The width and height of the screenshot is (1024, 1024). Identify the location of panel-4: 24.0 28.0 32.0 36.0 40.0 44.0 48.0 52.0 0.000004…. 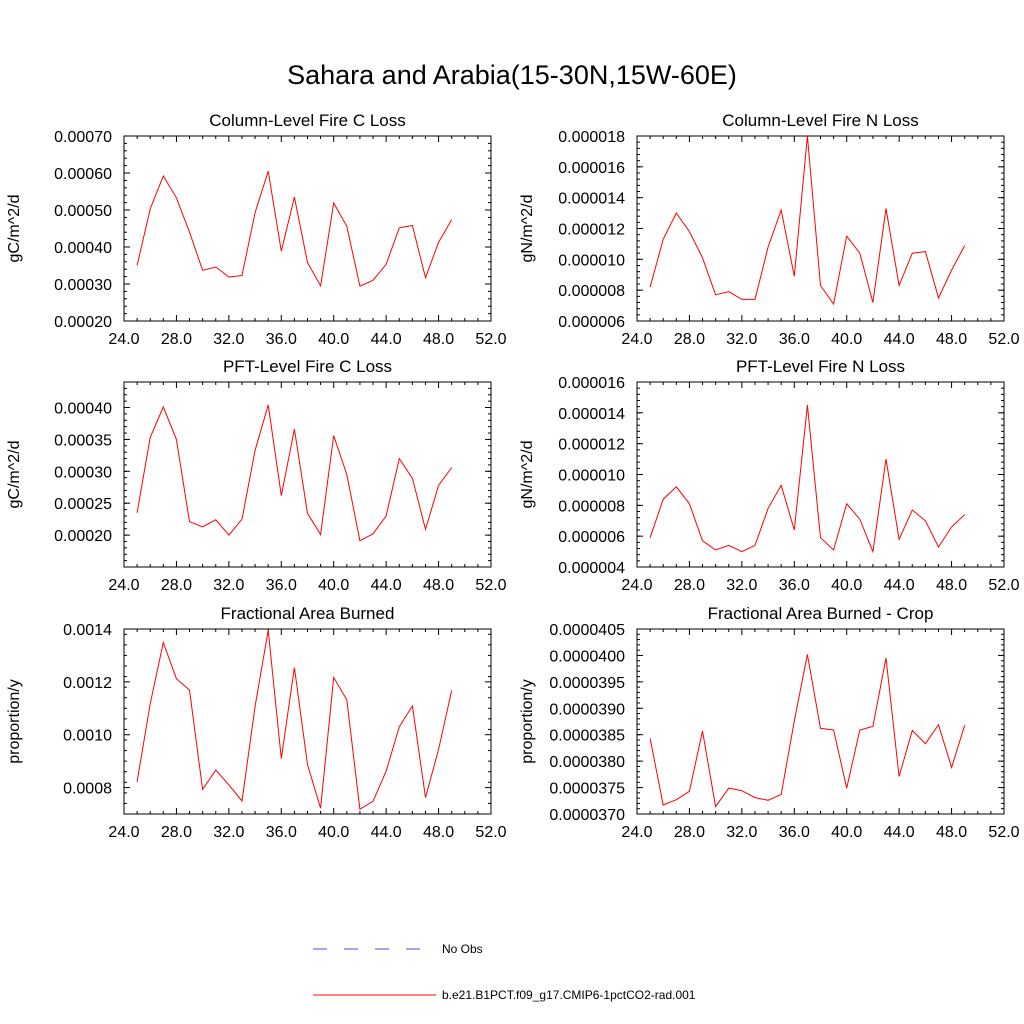
(769, 475).